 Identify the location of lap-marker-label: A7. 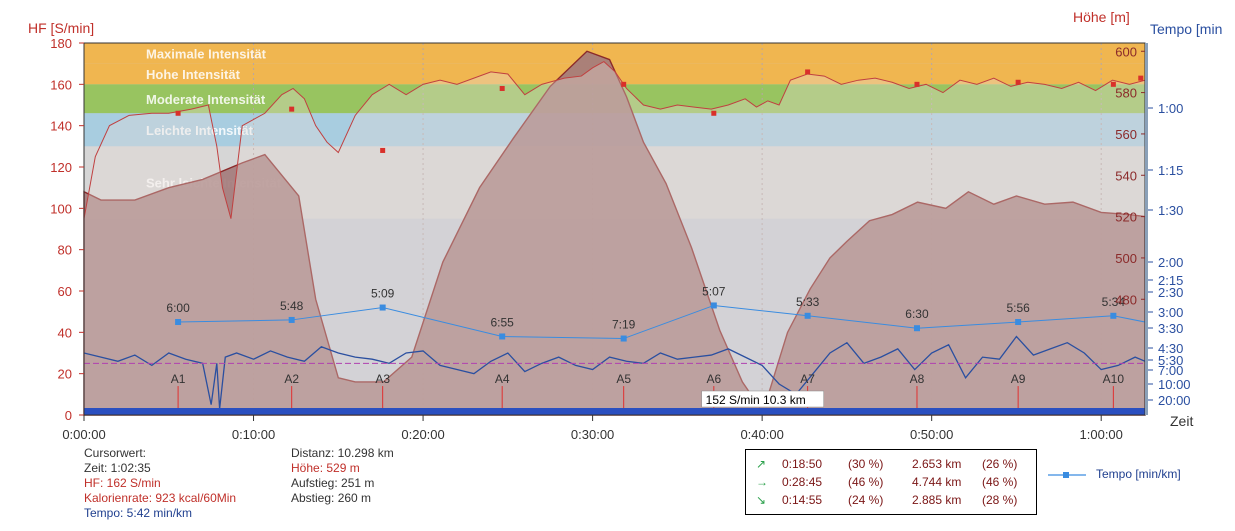
(807, 379).